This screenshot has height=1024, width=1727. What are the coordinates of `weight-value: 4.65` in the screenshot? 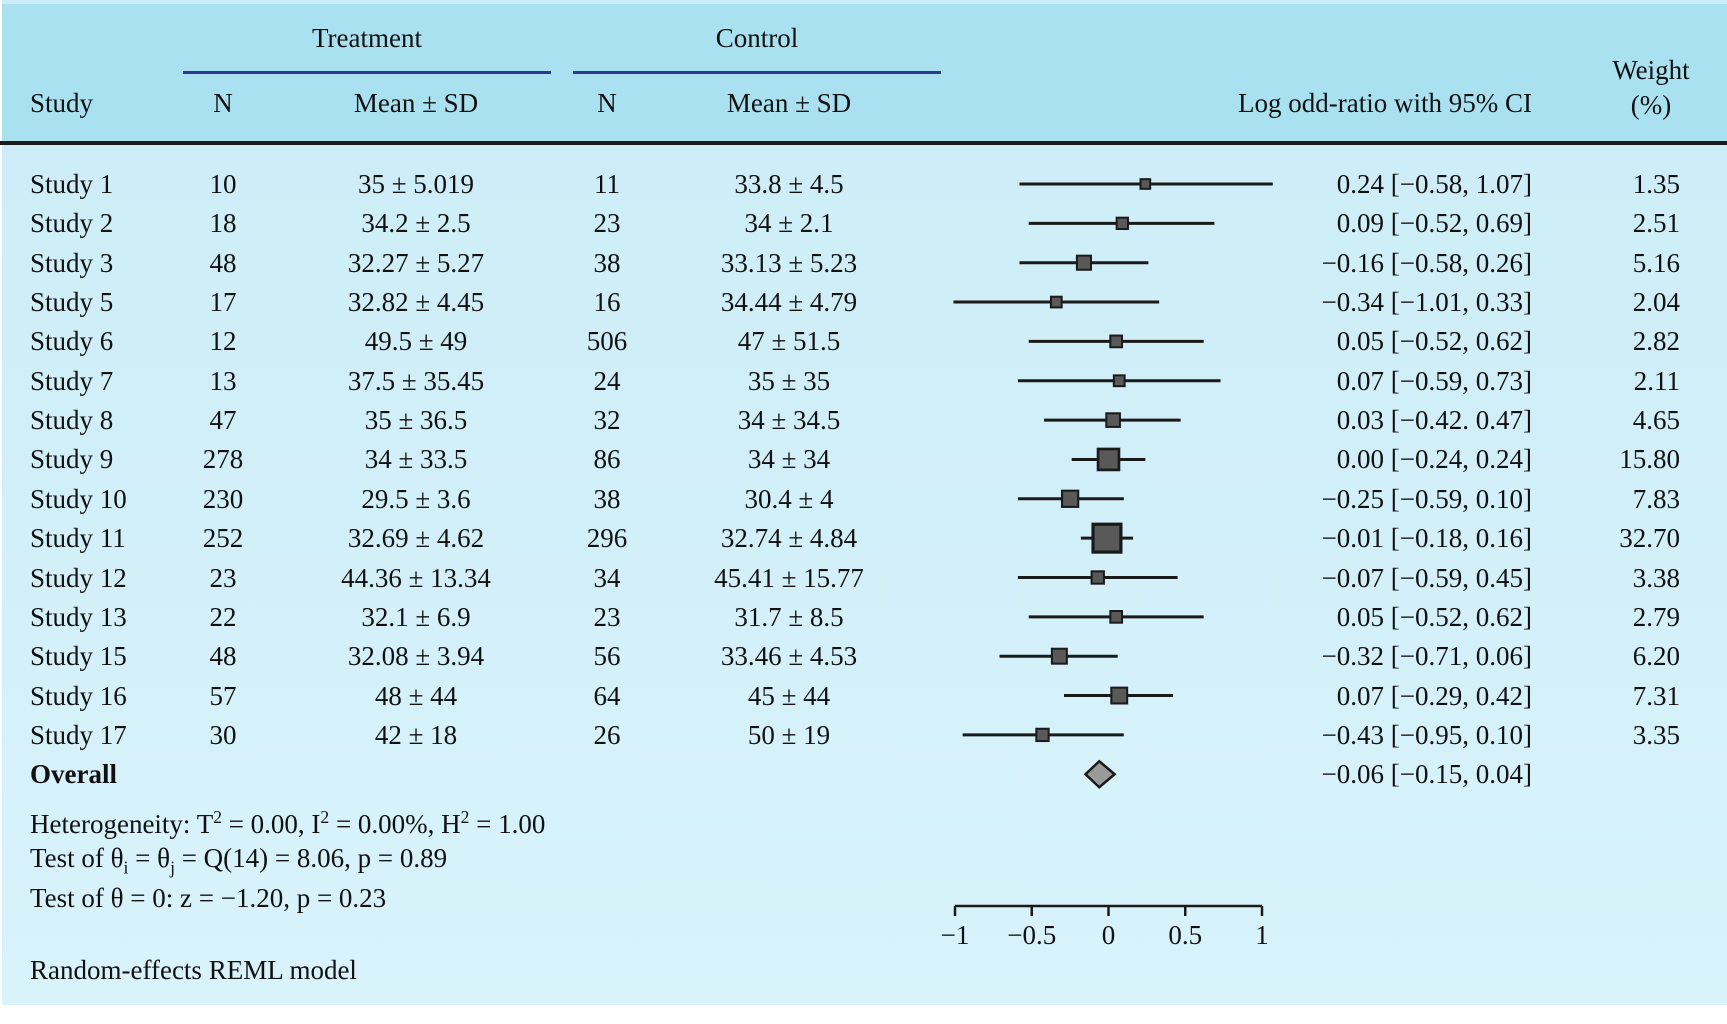 It's located at (1656, 420).